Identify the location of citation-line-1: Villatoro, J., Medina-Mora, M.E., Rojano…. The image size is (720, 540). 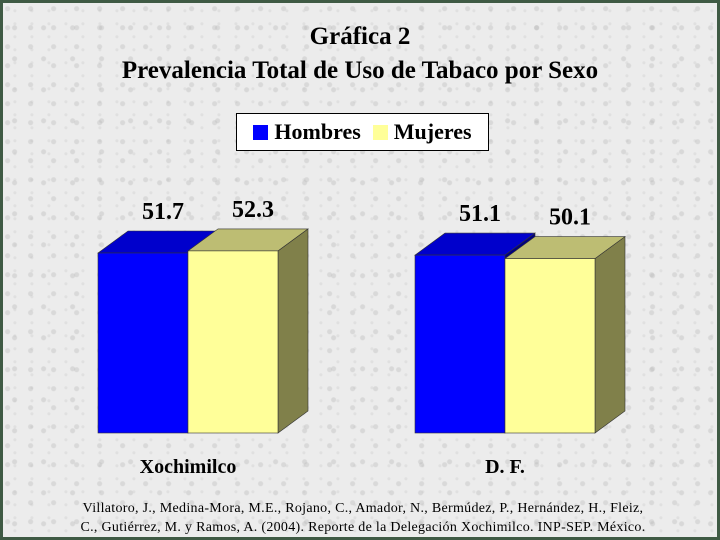
(363, 508).